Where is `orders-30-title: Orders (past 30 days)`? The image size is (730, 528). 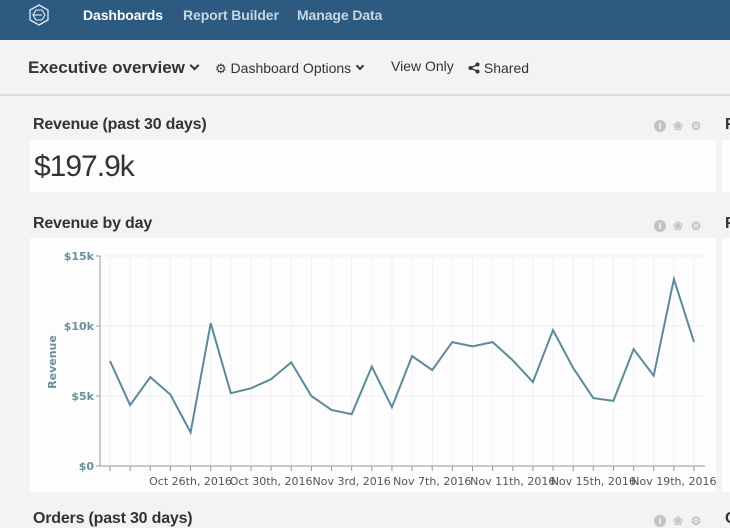 orders-30-title: Orders (past 30 days) is located at coordinates (113, 518).